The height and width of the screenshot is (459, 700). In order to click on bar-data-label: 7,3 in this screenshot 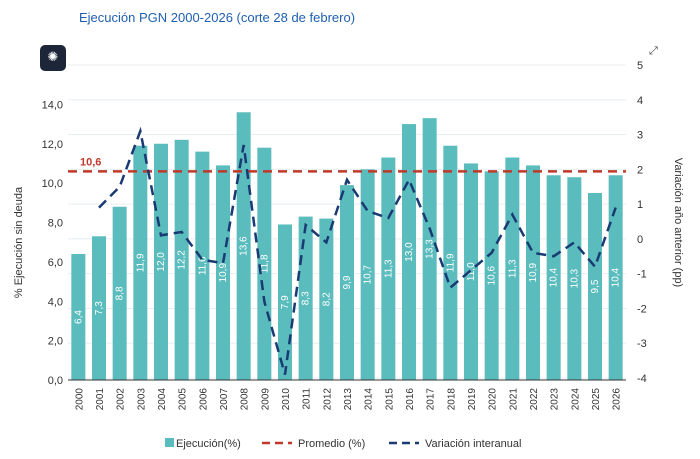, I will do `click(99, 308)`.